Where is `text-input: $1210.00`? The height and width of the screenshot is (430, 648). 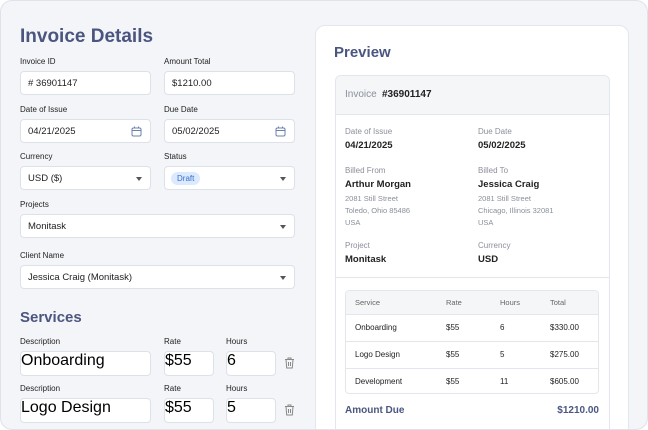 text-input: $1210.00 is located at coordinates (229, 83).